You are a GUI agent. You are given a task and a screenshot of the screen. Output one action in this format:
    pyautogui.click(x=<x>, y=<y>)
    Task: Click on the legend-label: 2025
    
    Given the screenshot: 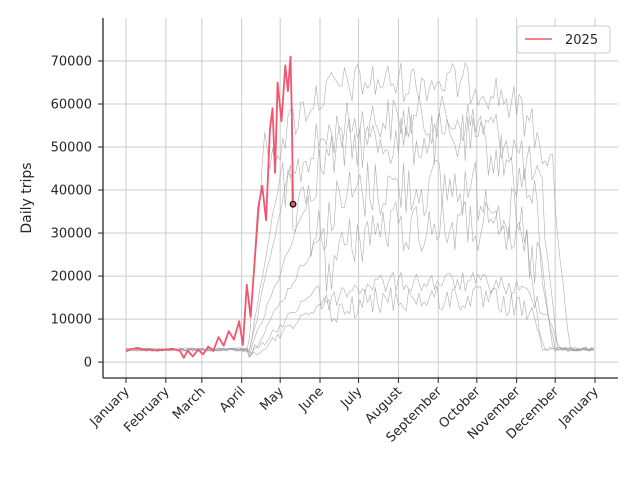 What is the action you would take?
    pyautogui.click(x=581, y=40)
    